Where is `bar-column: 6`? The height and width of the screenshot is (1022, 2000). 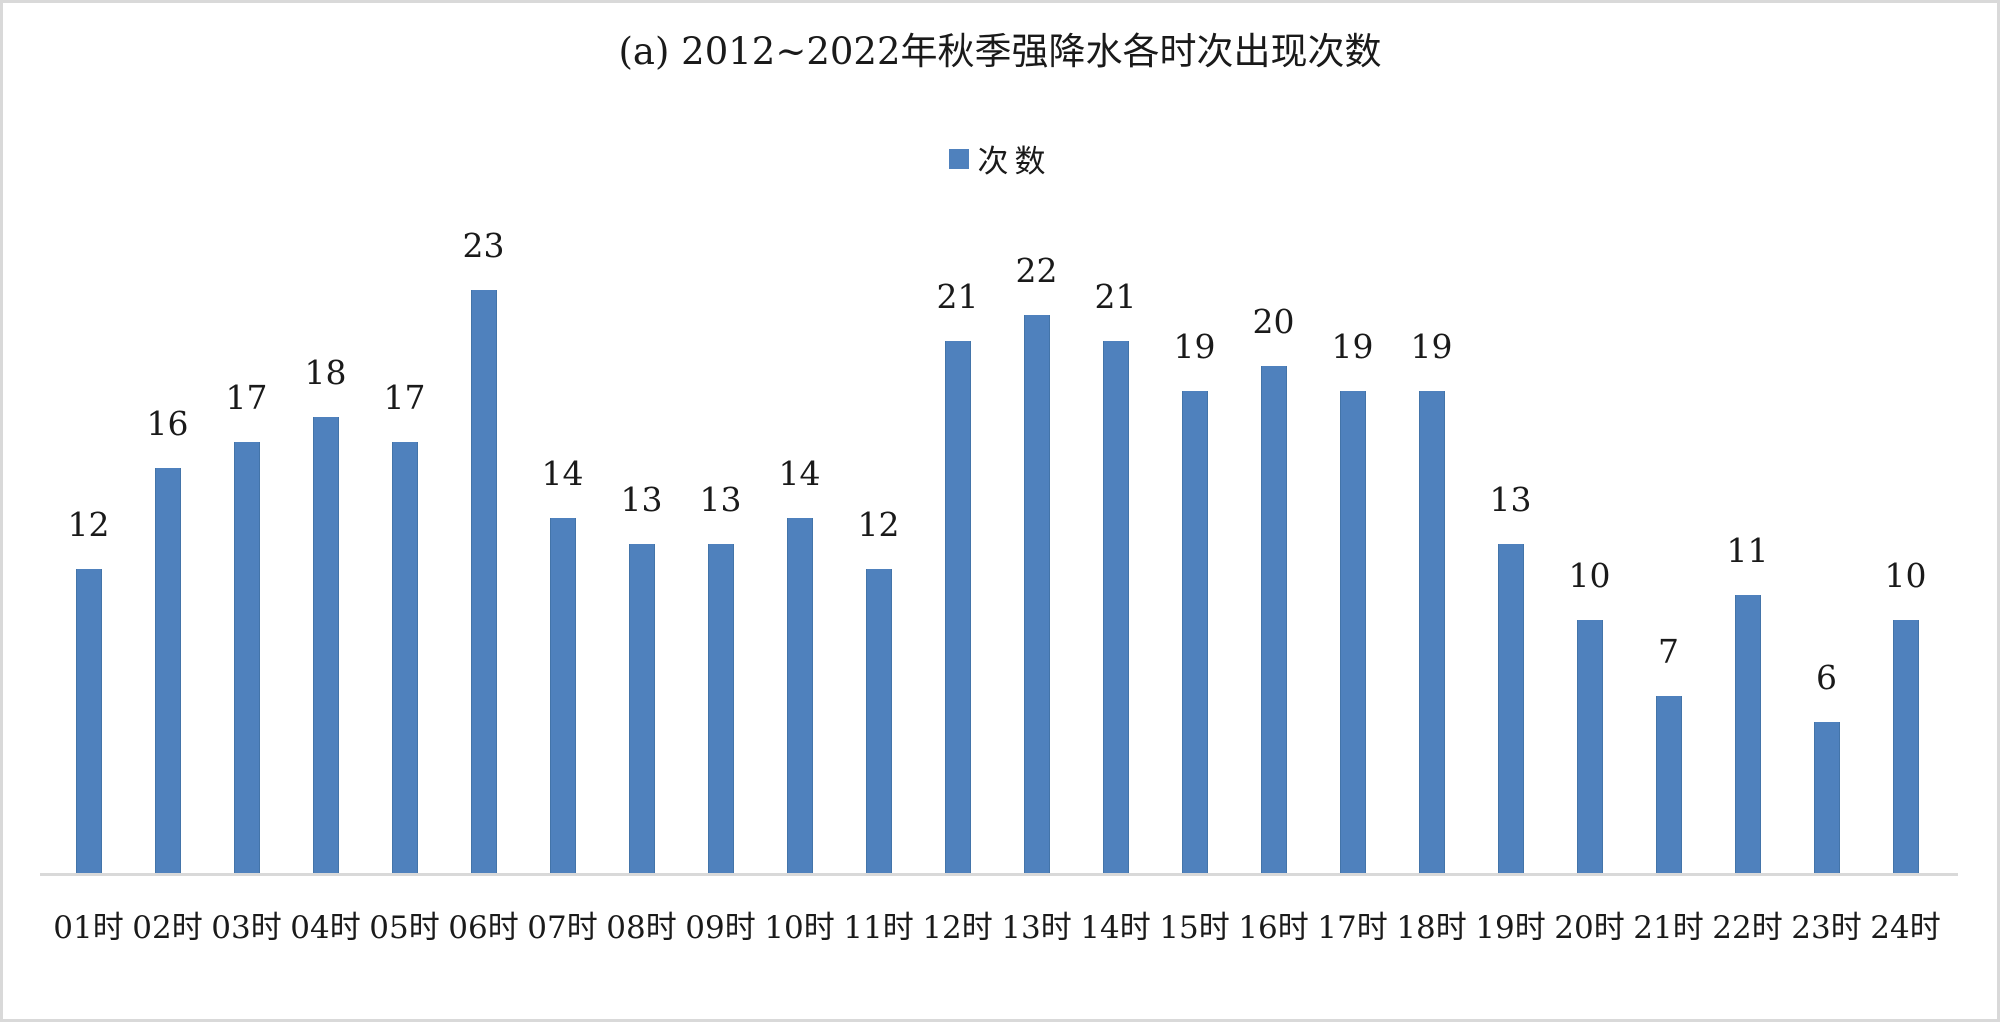 bar-column: 6 is located at coordinates (1826, 765).